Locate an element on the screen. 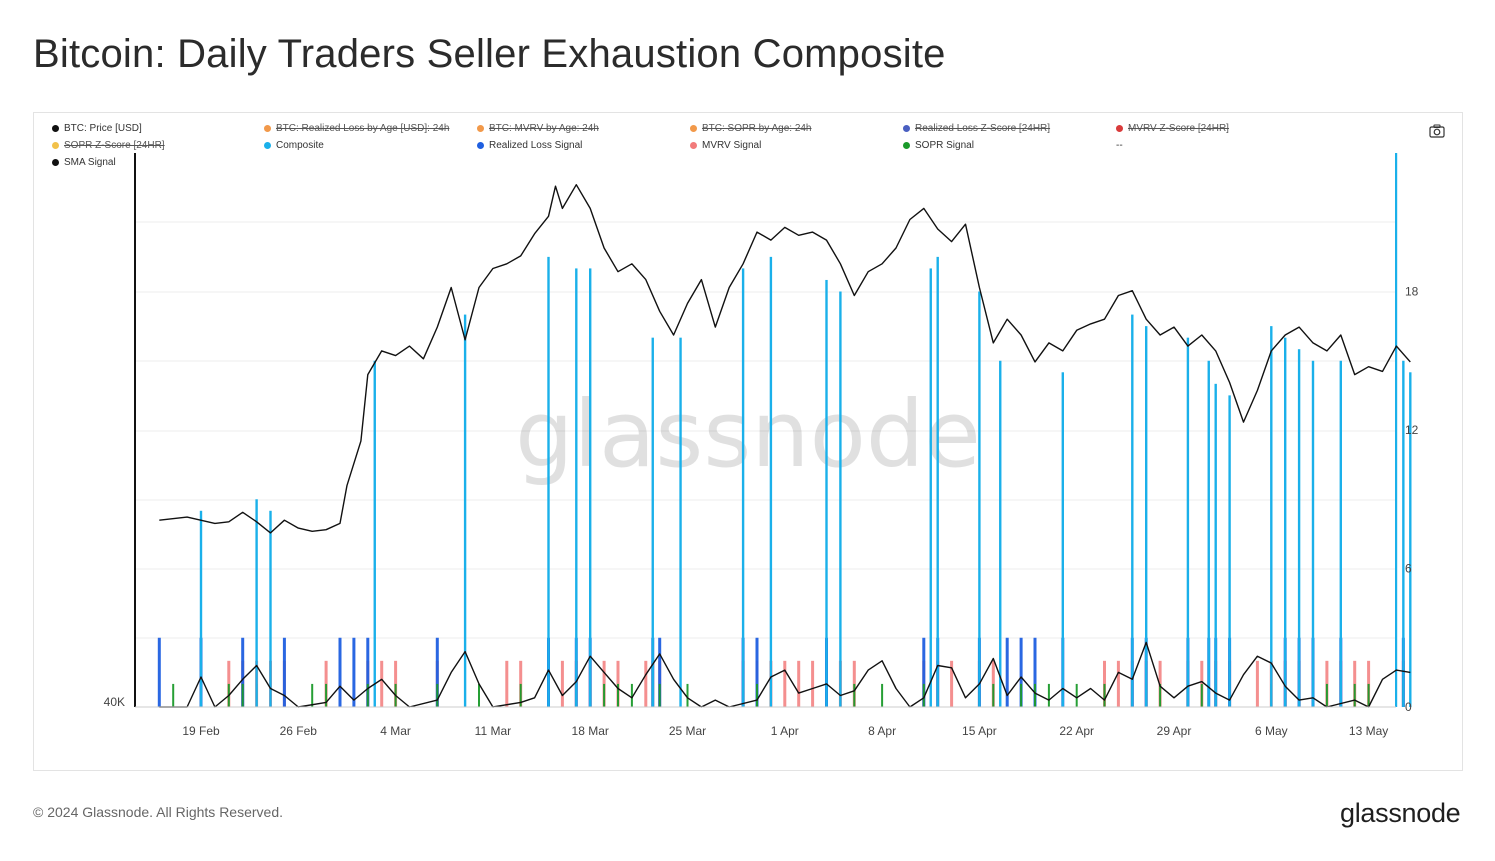 The height and width of the screenshot is (861, 1495). camera-icon is located at coordinates (1437, 131).